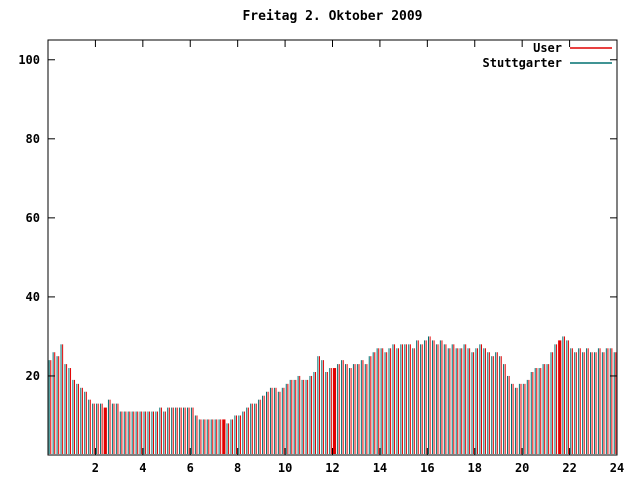 The height and width of the screenshot is (480, 640). I want to click on y-tick-label: 100, so click(29, 60).